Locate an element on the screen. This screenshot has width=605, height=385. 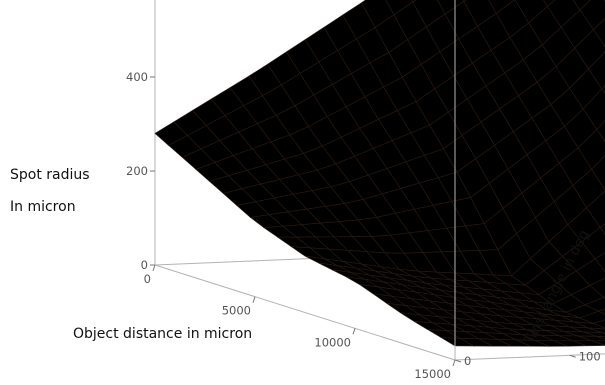
box-edge-front-bottom is located at coordinates (305, 312).